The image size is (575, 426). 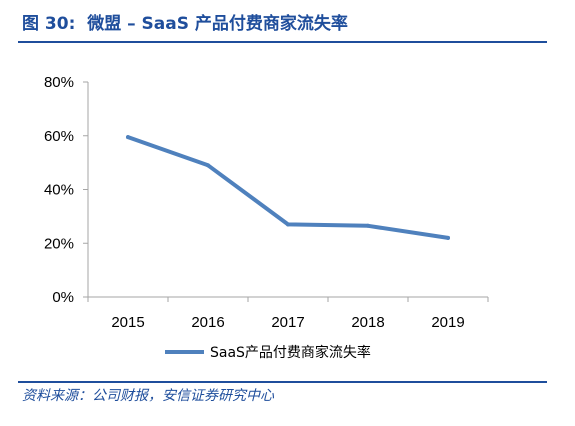 I want to click on figure-title: 图 30: 微盟 – SaaS 产品付费商家流失率, so click(x=185, y=24).